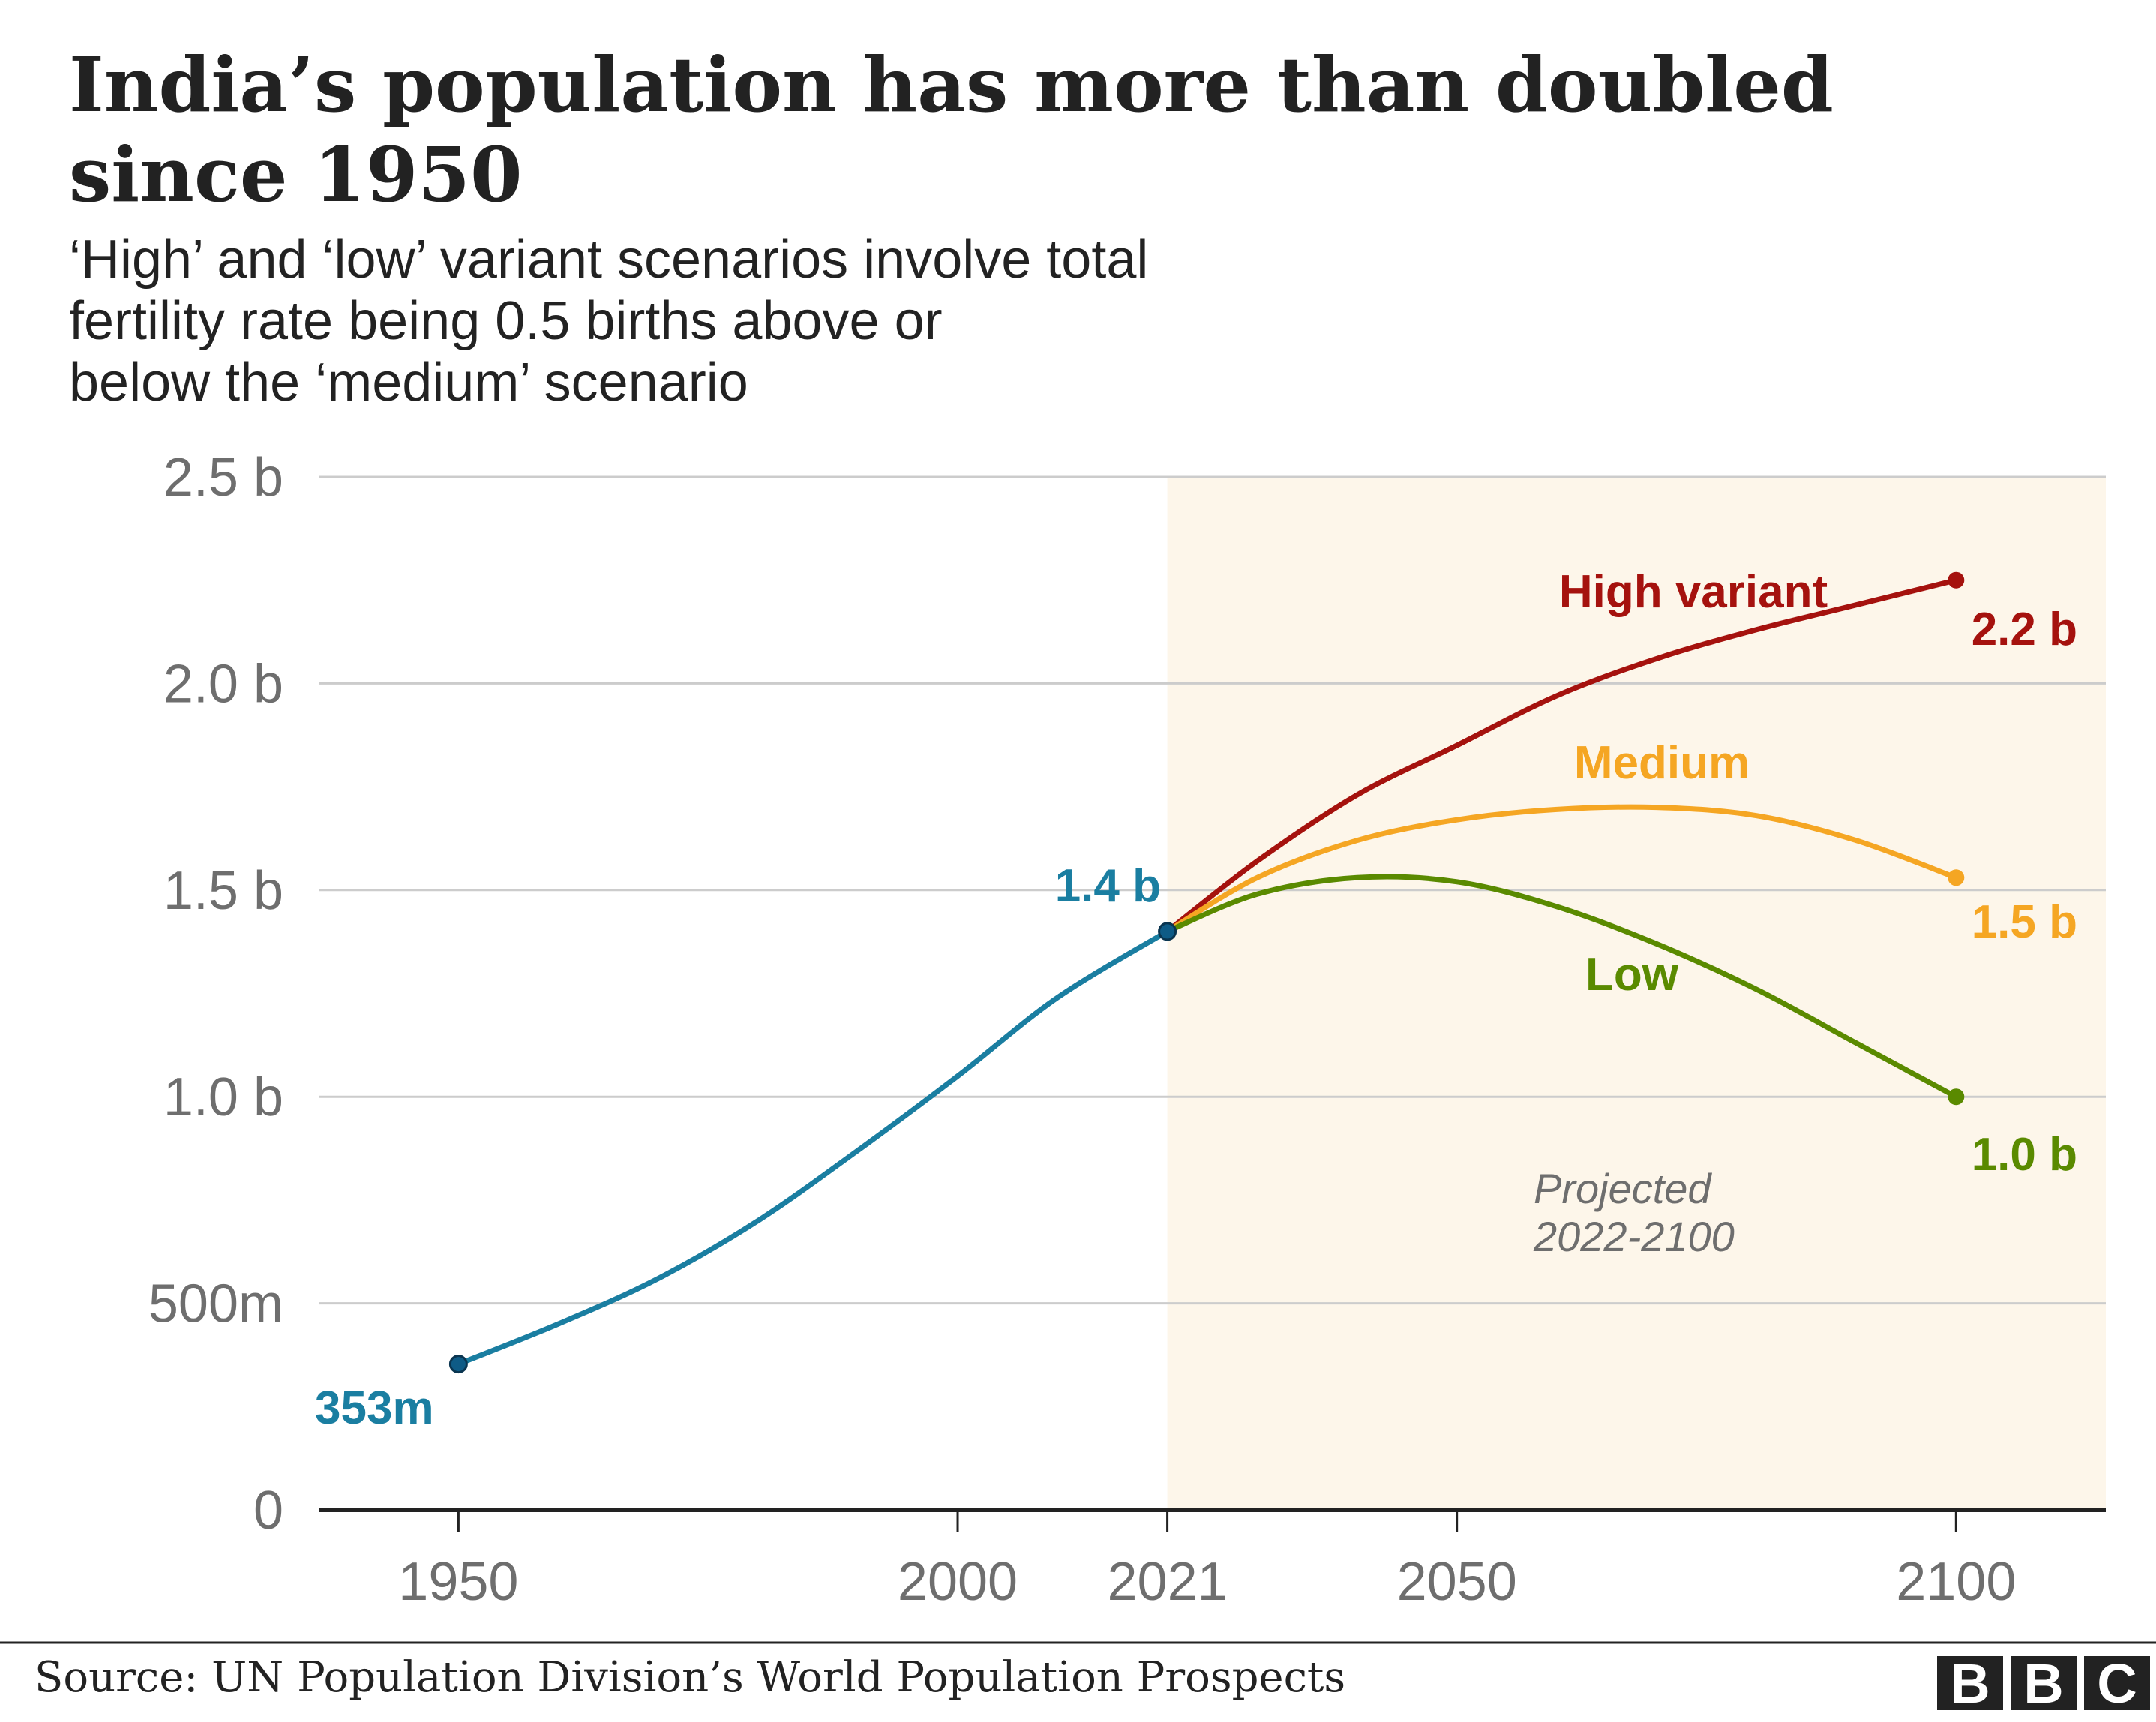 This screenshot has height=1722, width=2156. I want to click on y-tick-label: 1.0 b, so click(223, 1097).